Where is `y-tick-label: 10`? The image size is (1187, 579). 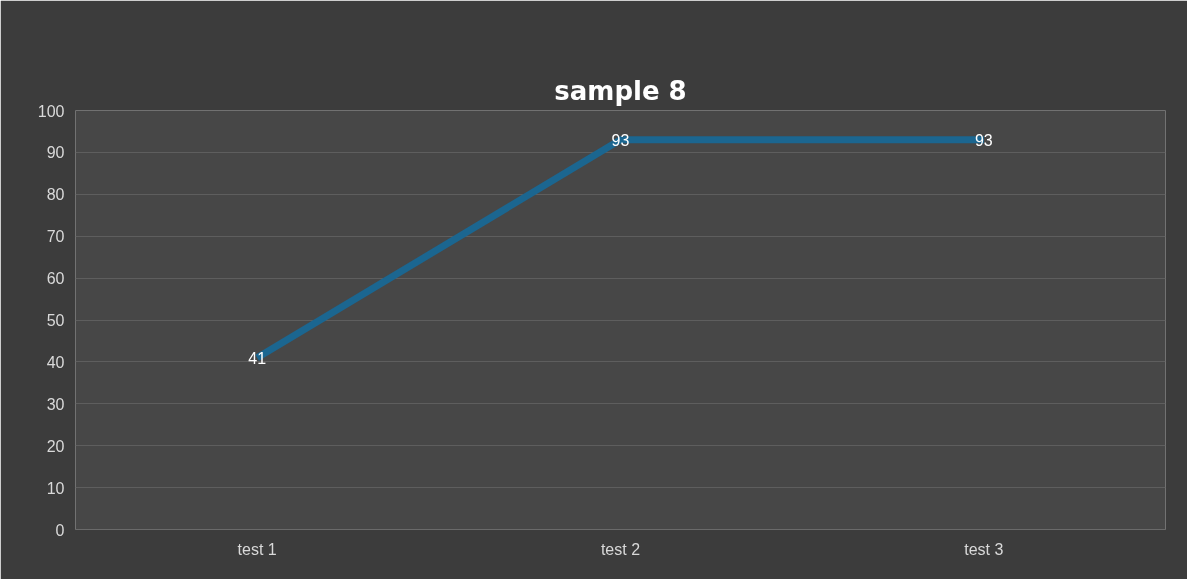
y-tick-label: 10 is located at coordinates (55, 488).